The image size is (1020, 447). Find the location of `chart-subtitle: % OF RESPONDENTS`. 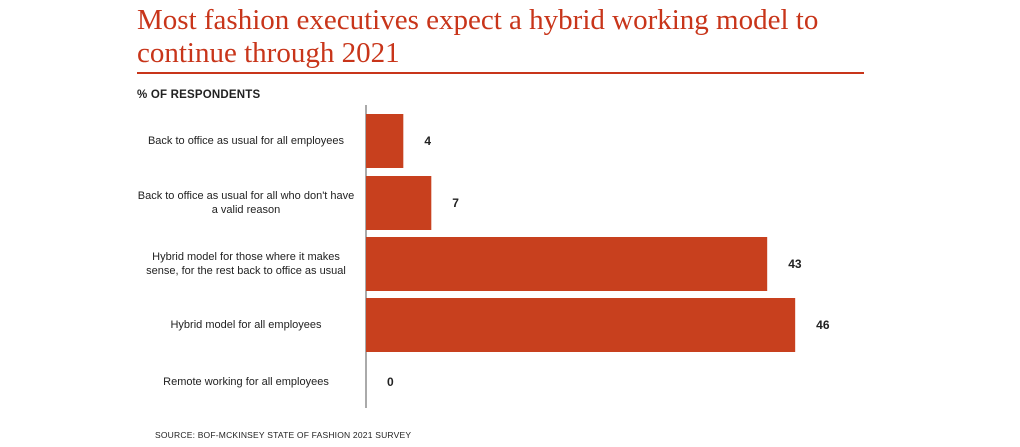

chart-subtitle: % OF RESPONDENTS is located at coordinates (199, 95).